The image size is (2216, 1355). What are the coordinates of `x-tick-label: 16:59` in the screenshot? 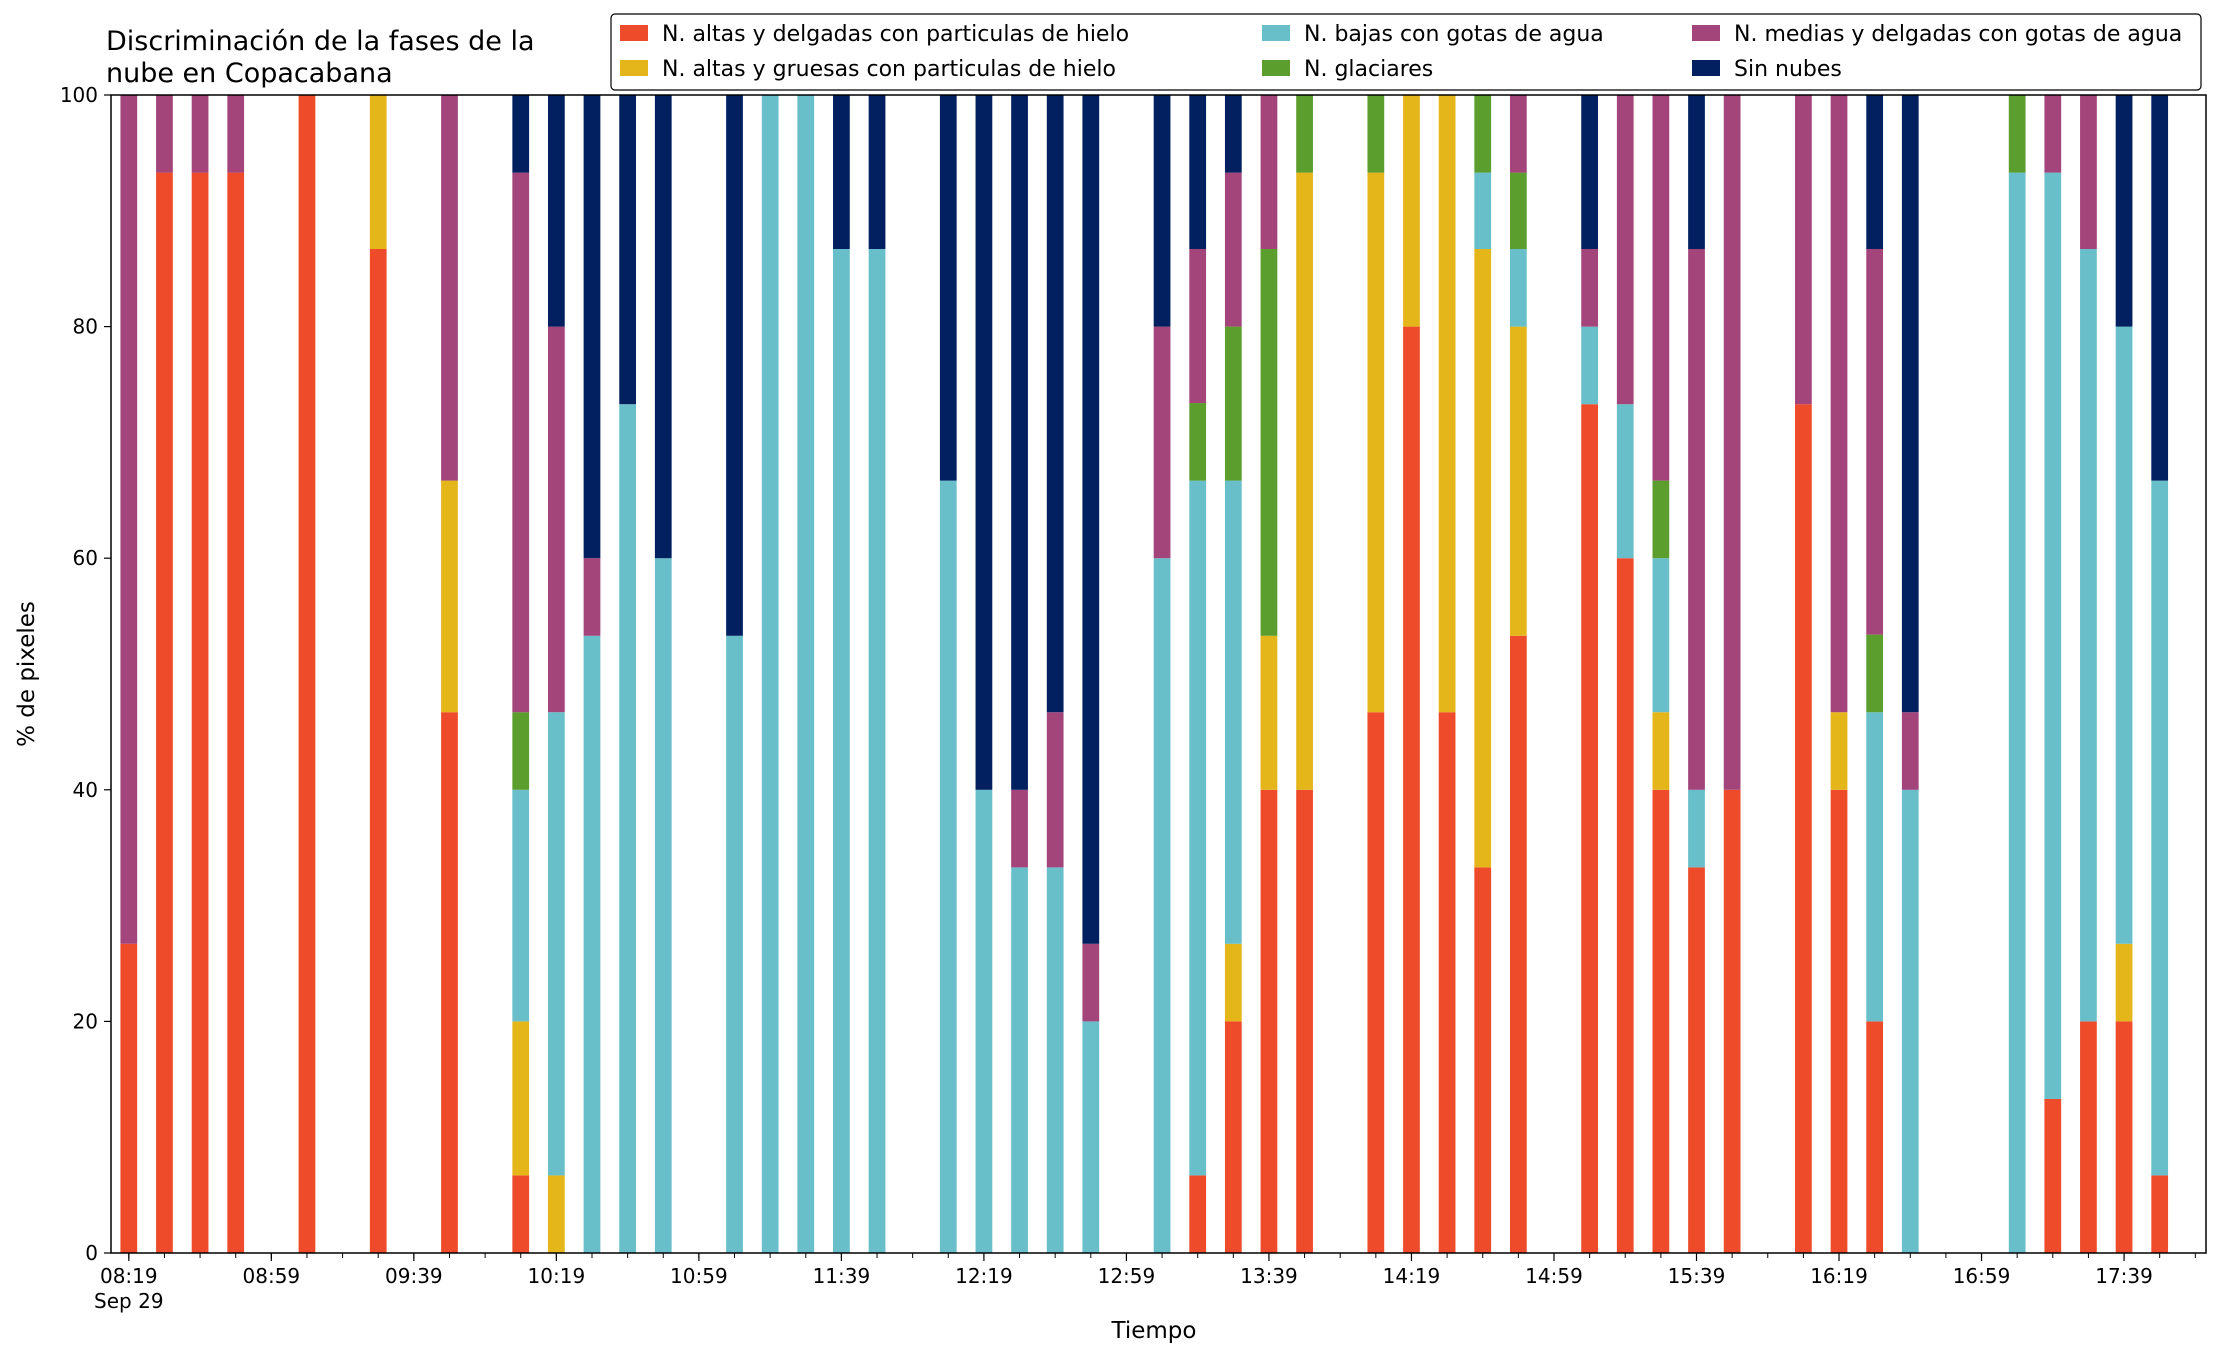 It's located at (1982, 1276).